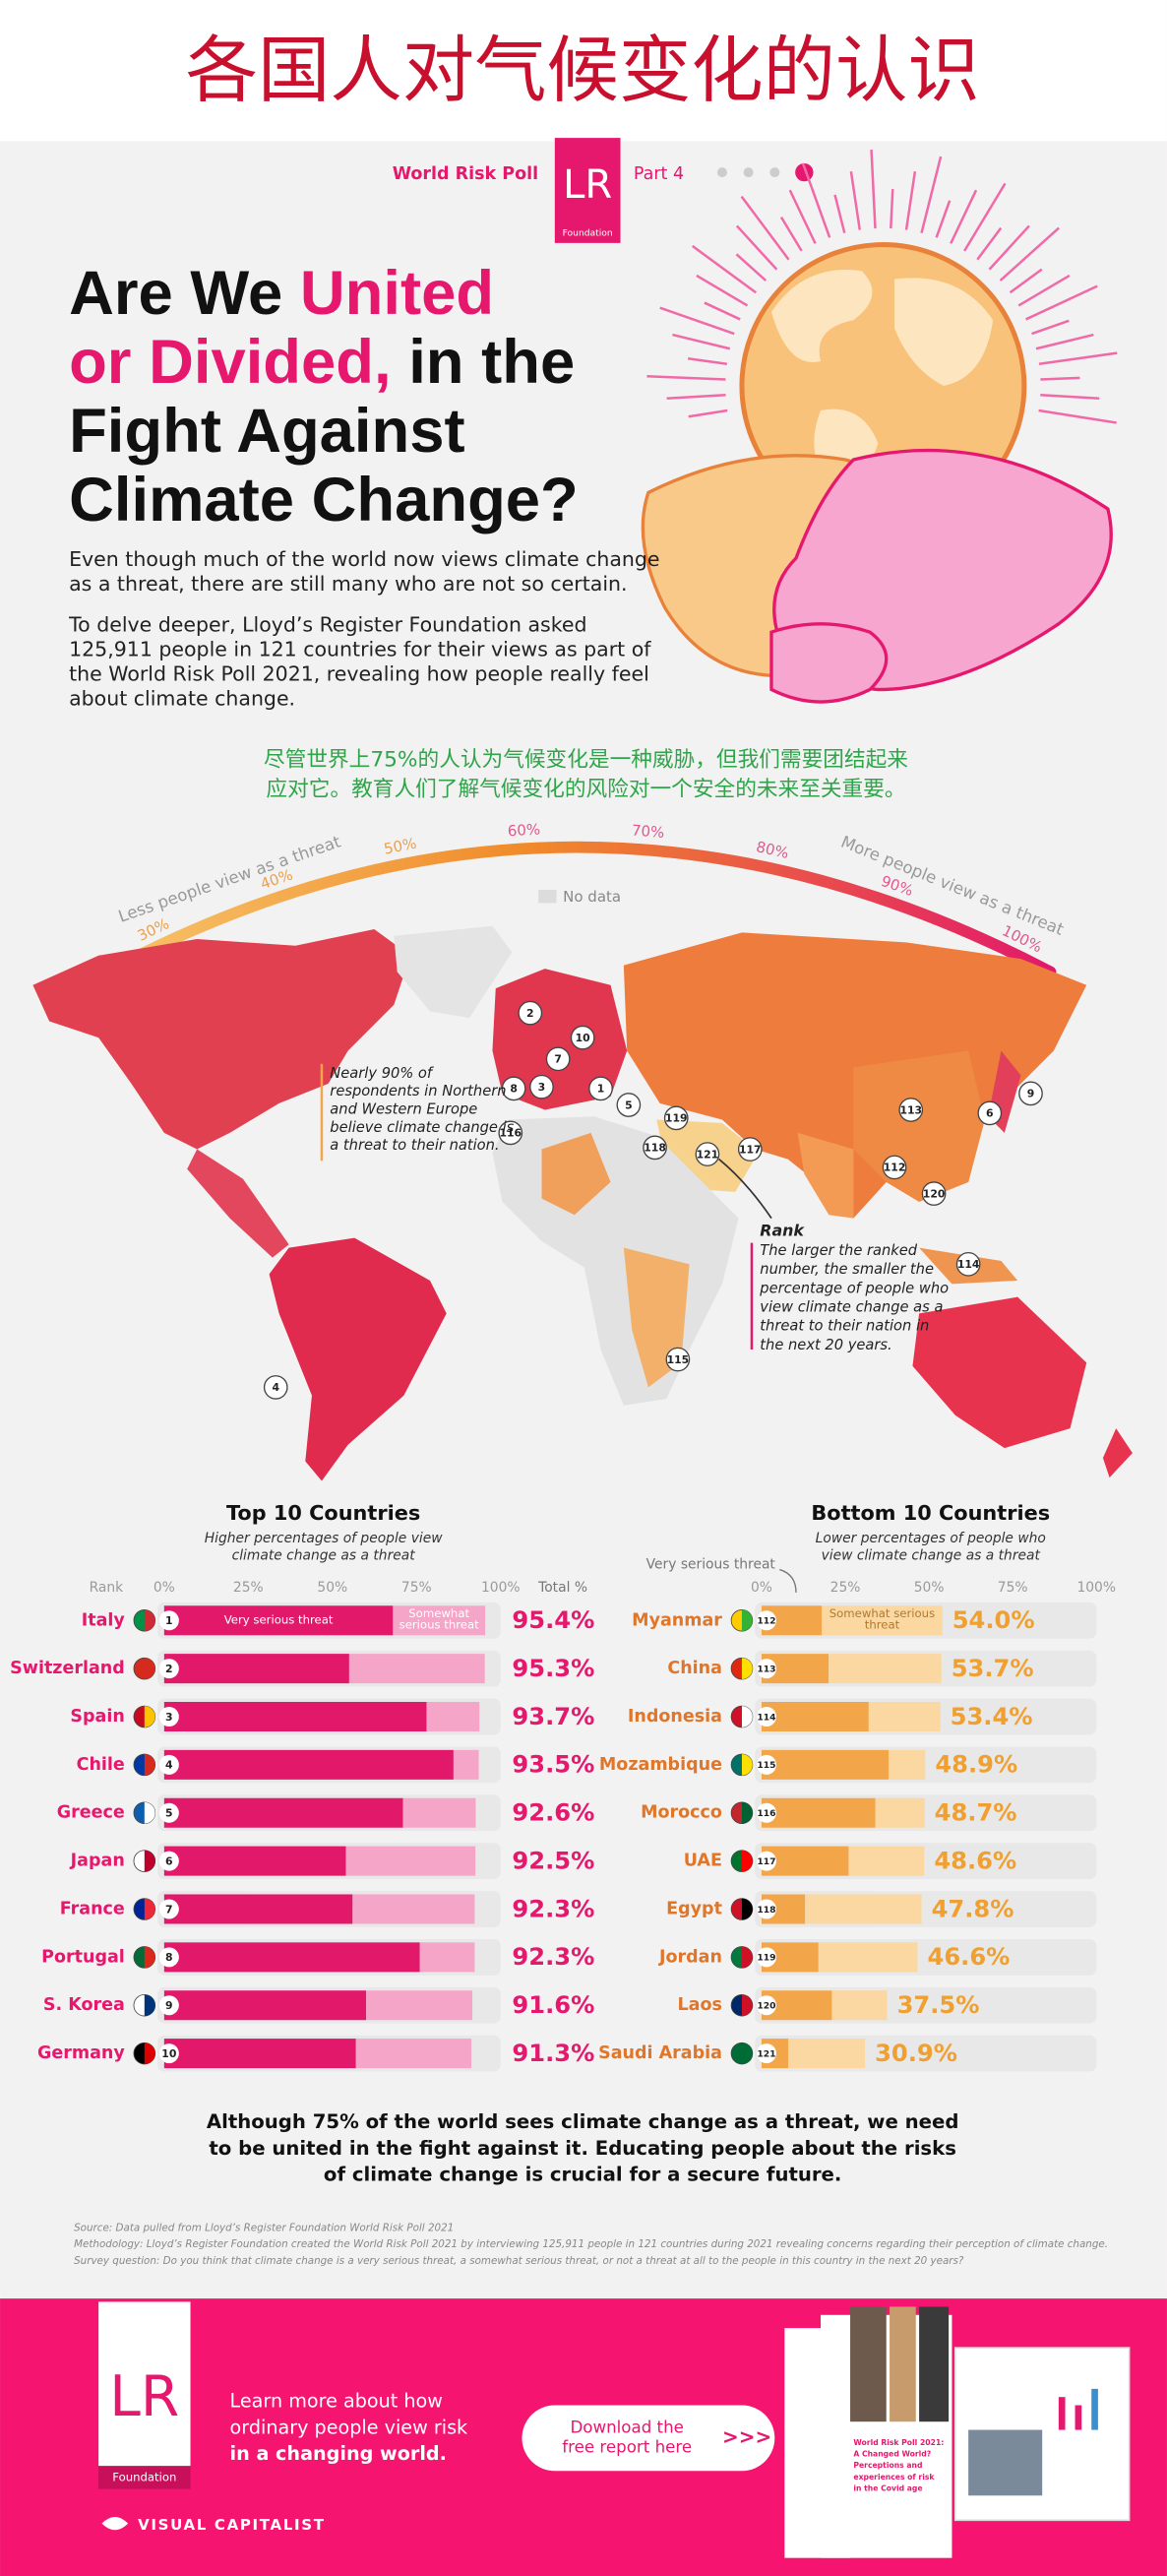  I want to click on rank-marker-label: 112, so click(895, 1168).